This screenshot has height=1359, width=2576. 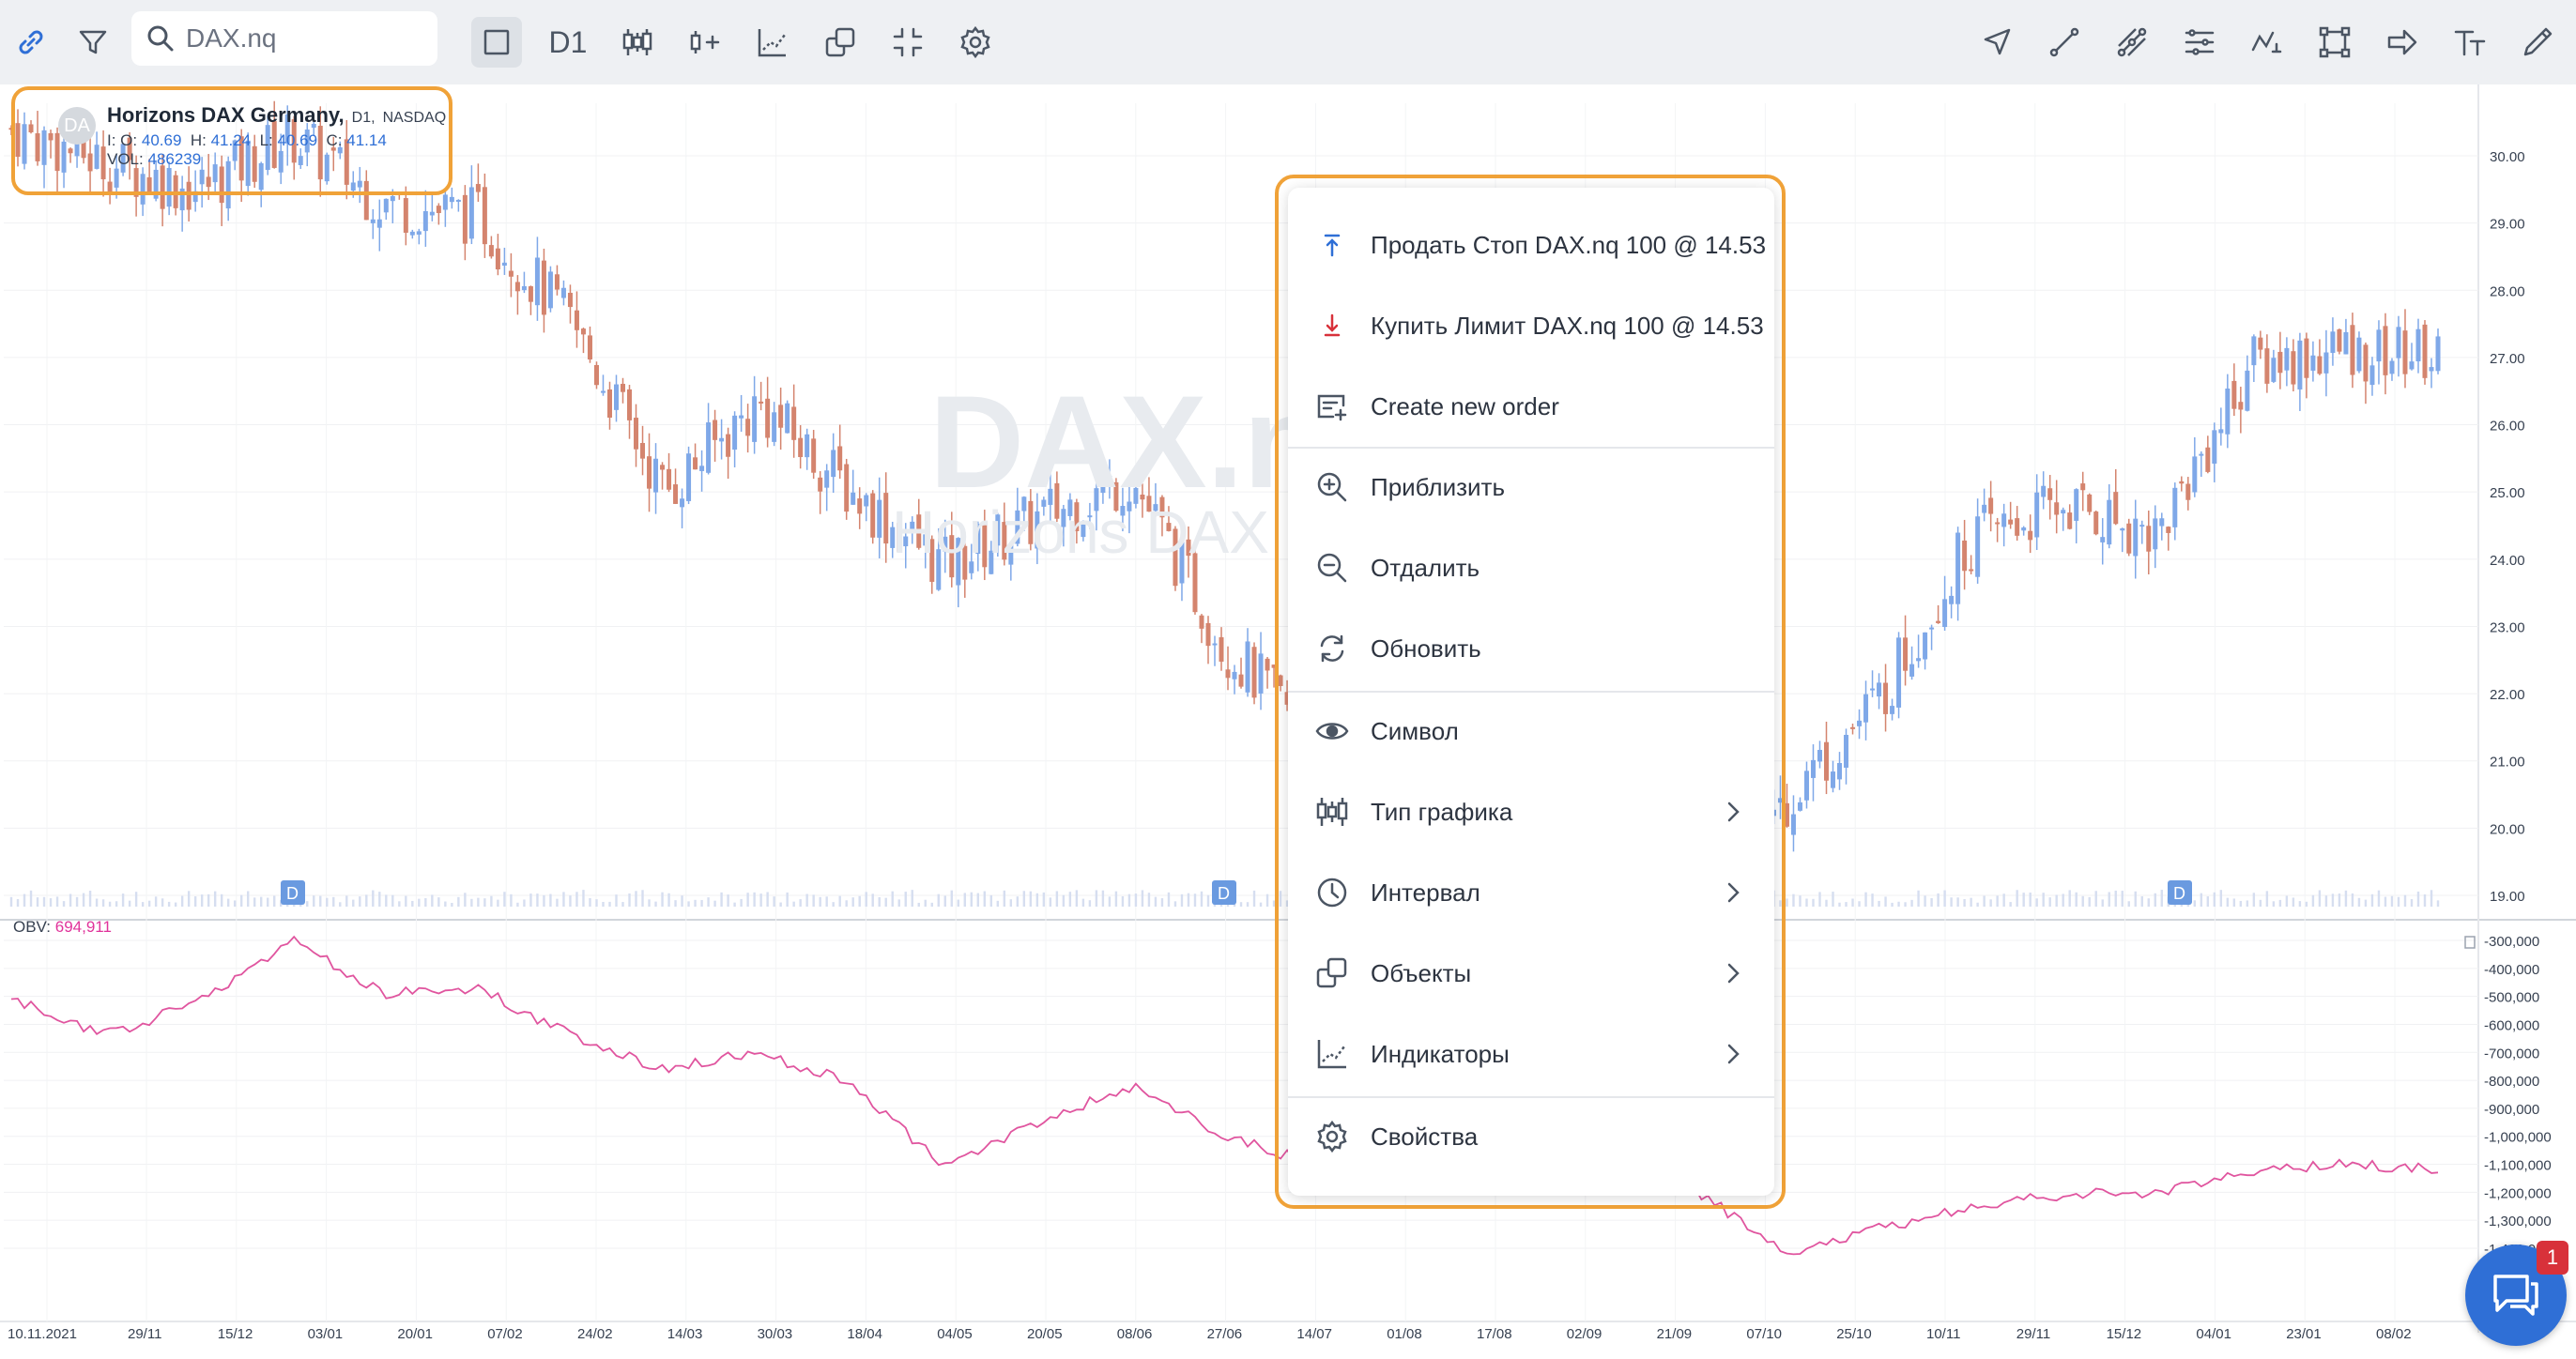 I want to click on menu-item-label: Свойства, so click(x=1425, y=1136).